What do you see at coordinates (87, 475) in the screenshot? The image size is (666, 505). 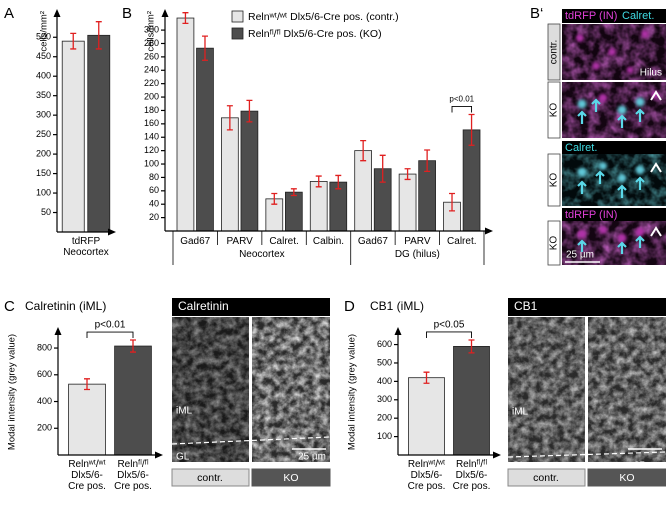 I see `x-tick-label: Relnʷᵗ/ʷᵗ Dlx5/6- Cre pos.` at bounding box center [87, 475].